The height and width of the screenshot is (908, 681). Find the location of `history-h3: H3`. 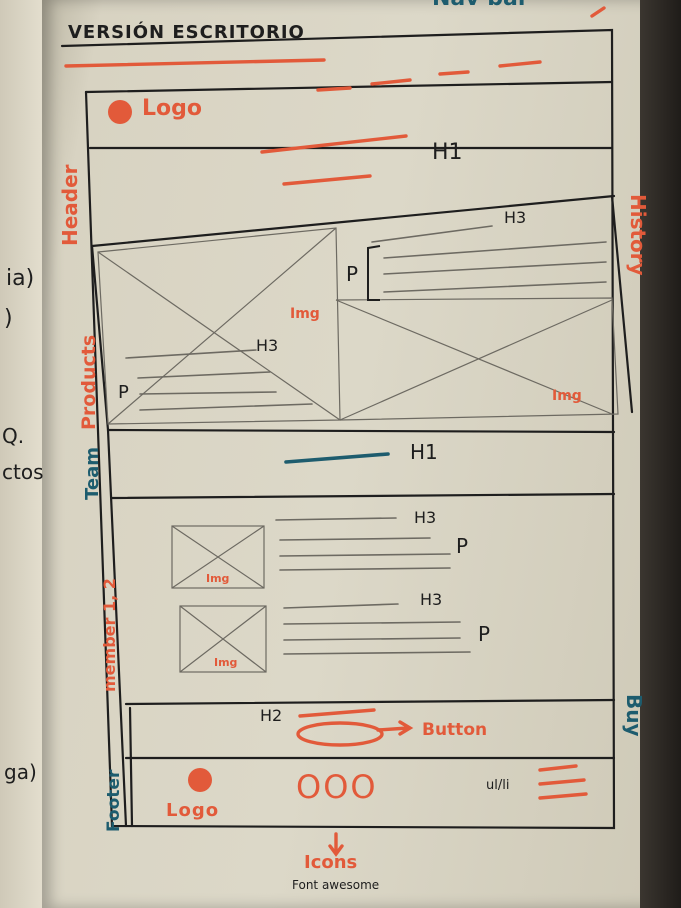

history-h3: H3 is located at coordinates (515, 217).